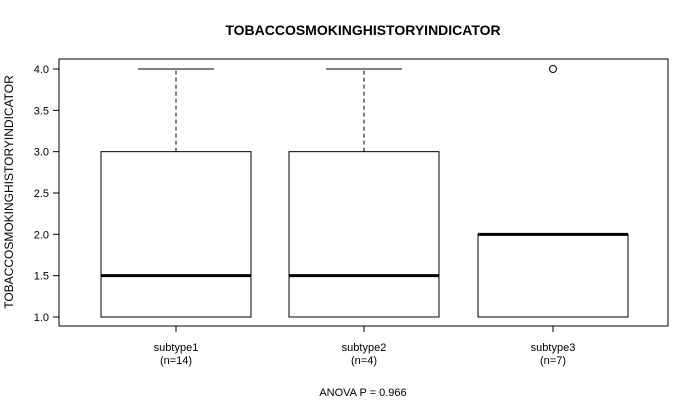  I want to click on y-axis-label: TOBACCOSMOKINGHISTORYINDICATOR, so click(9, 192).